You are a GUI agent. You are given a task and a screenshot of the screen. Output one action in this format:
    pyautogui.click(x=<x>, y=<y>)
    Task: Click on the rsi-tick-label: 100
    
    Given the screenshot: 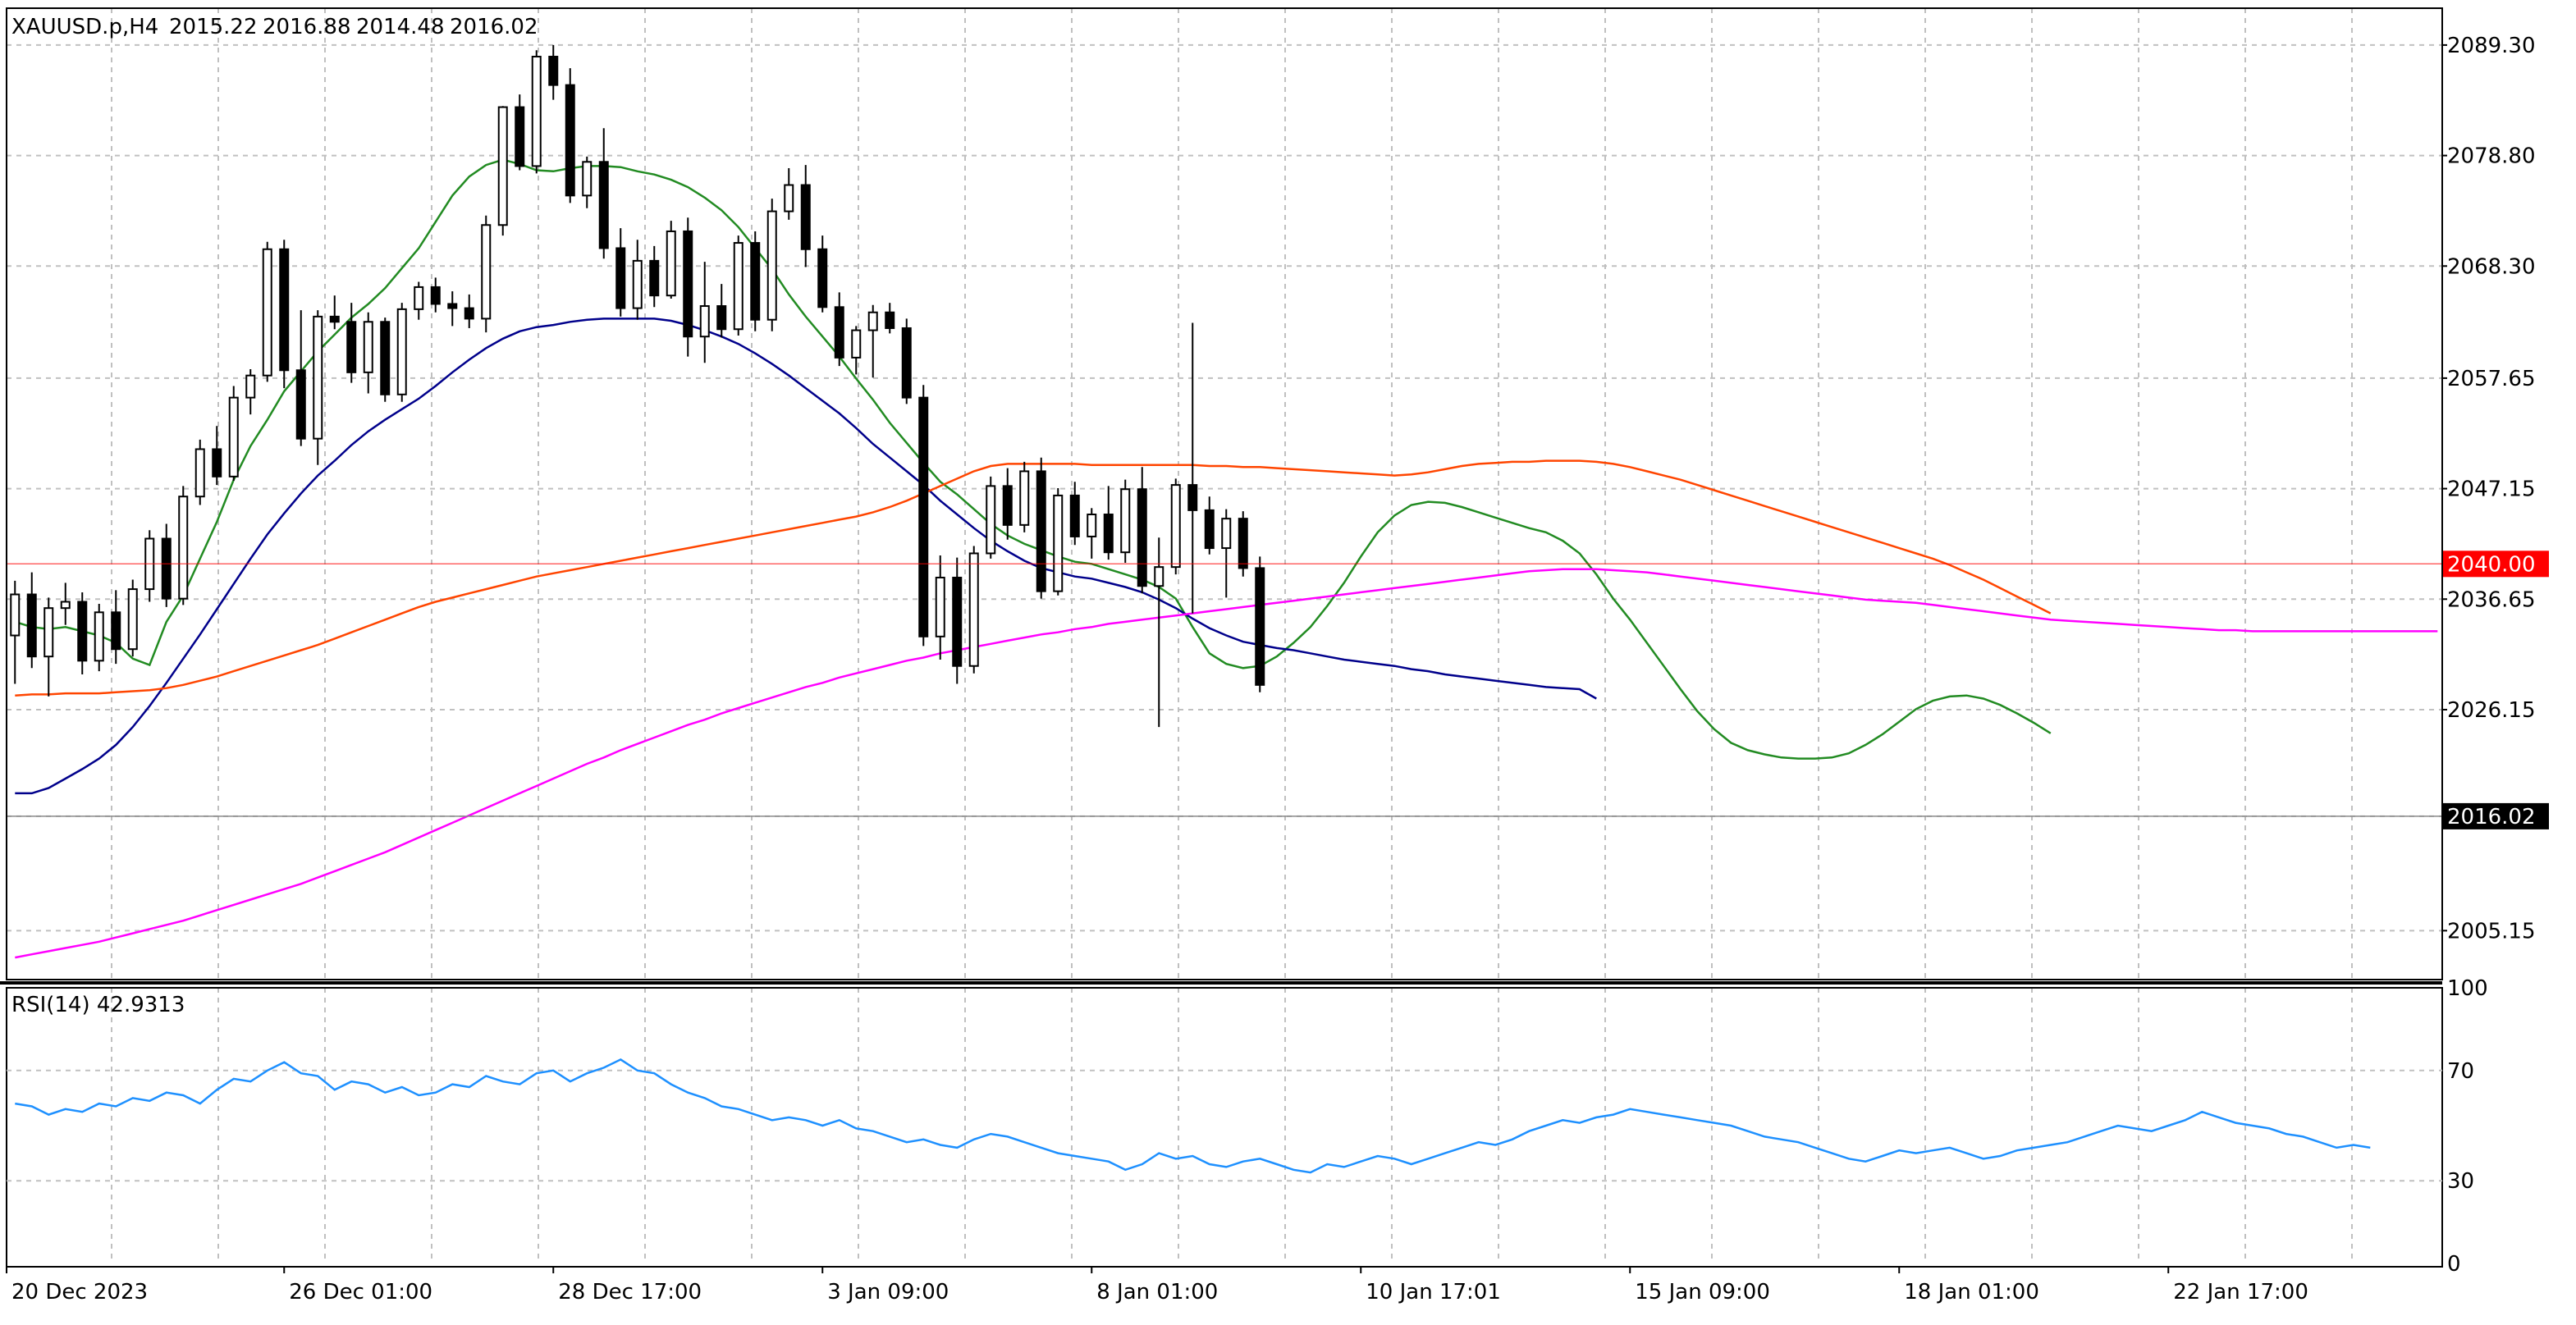 What is the action you would take?
    pyautogui.click(x=2467, y=988)
    